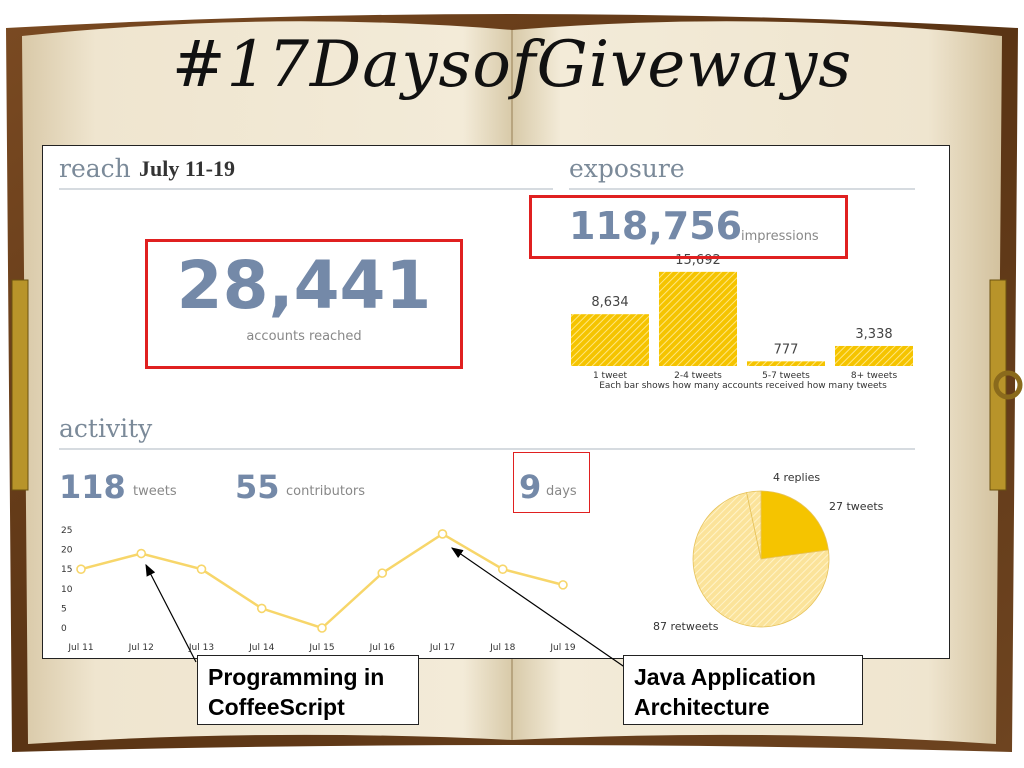 This screenshot has height=768, width=1024. Describe the element at coordinates (725, 677) in the screenshot. I see `callout-java-line1: Java Application` at that location.